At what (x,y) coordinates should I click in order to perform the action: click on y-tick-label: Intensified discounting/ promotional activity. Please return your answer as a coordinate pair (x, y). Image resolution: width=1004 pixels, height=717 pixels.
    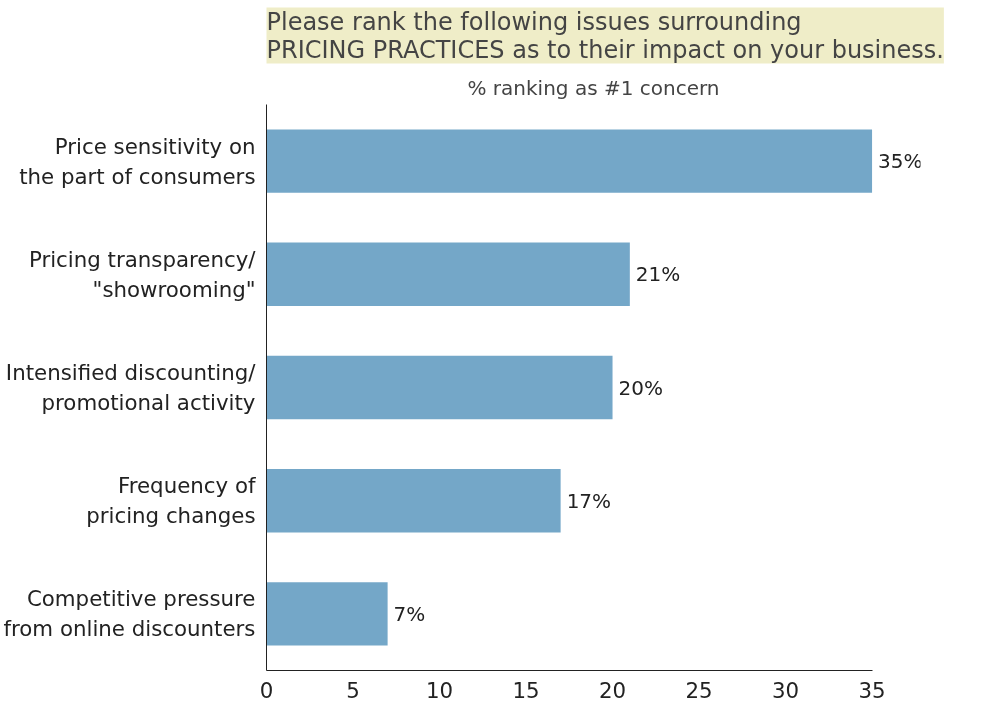
    Looking at the image, I should click on (131, 387).